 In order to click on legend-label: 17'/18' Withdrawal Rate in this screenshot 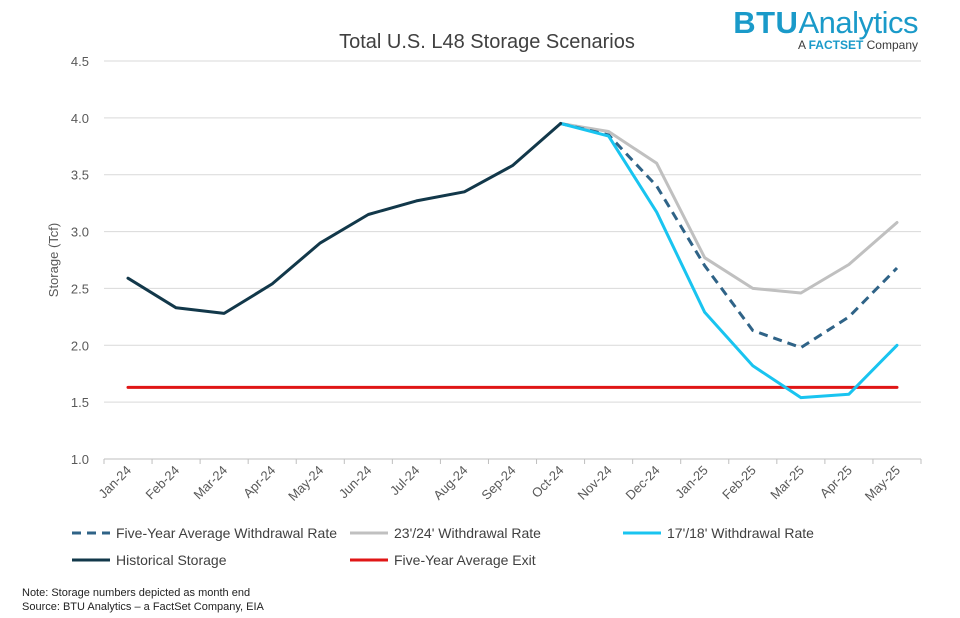, I will do `click(740, 533)`.